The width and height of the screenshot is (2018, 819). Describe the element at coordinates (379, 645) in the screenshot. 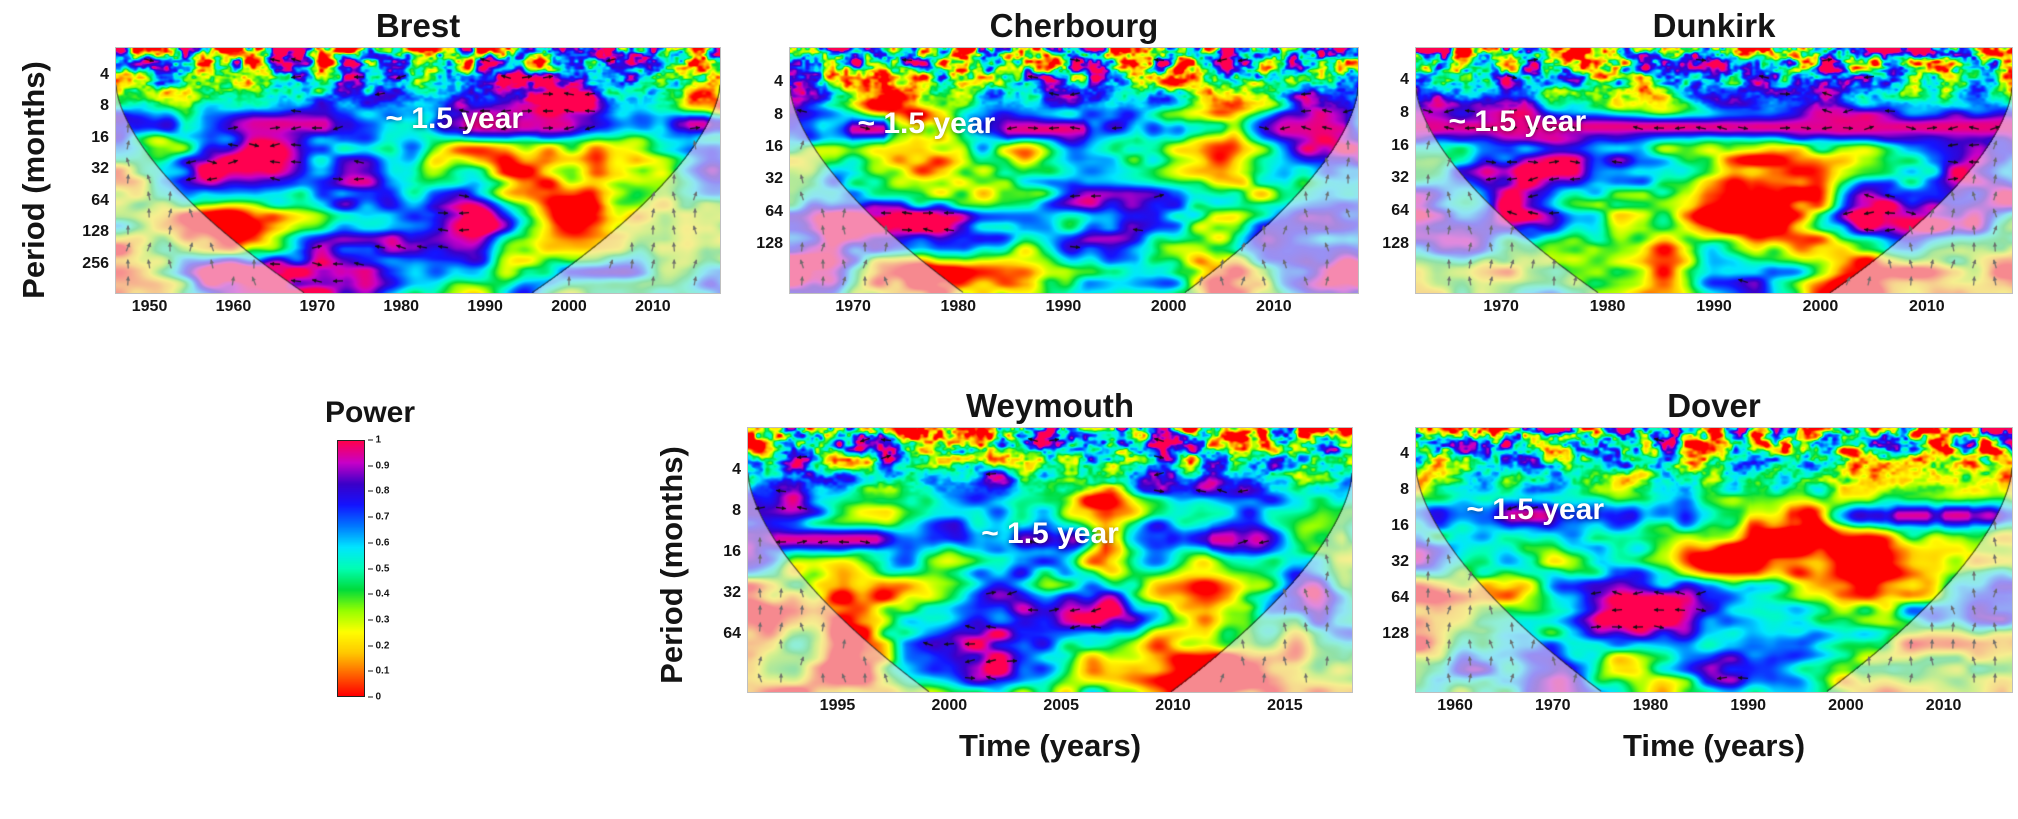

I see `colorbar-tick-label: 0.2` at that location.